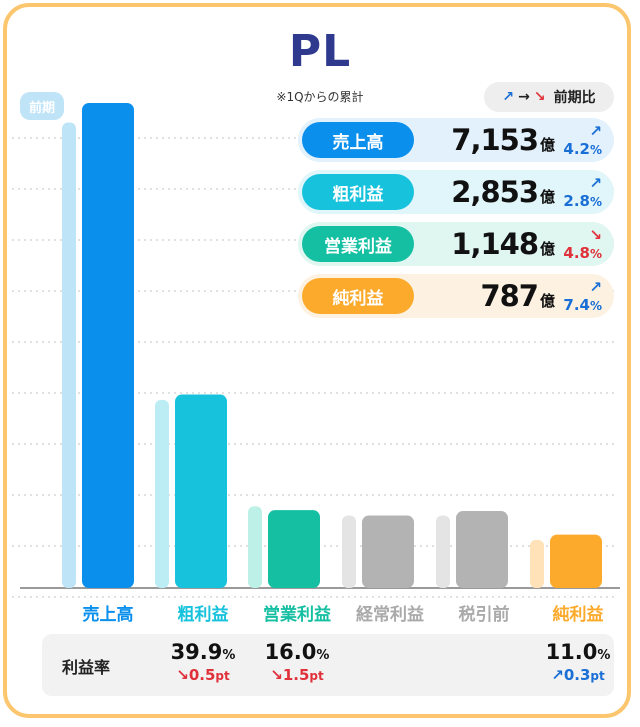 The width and height of the screenshot is (640, 727). What do you see at coordinates (495, 192) in the screenshot?
I see `kpi-value: 2,853` at bounding box center [495, 192].